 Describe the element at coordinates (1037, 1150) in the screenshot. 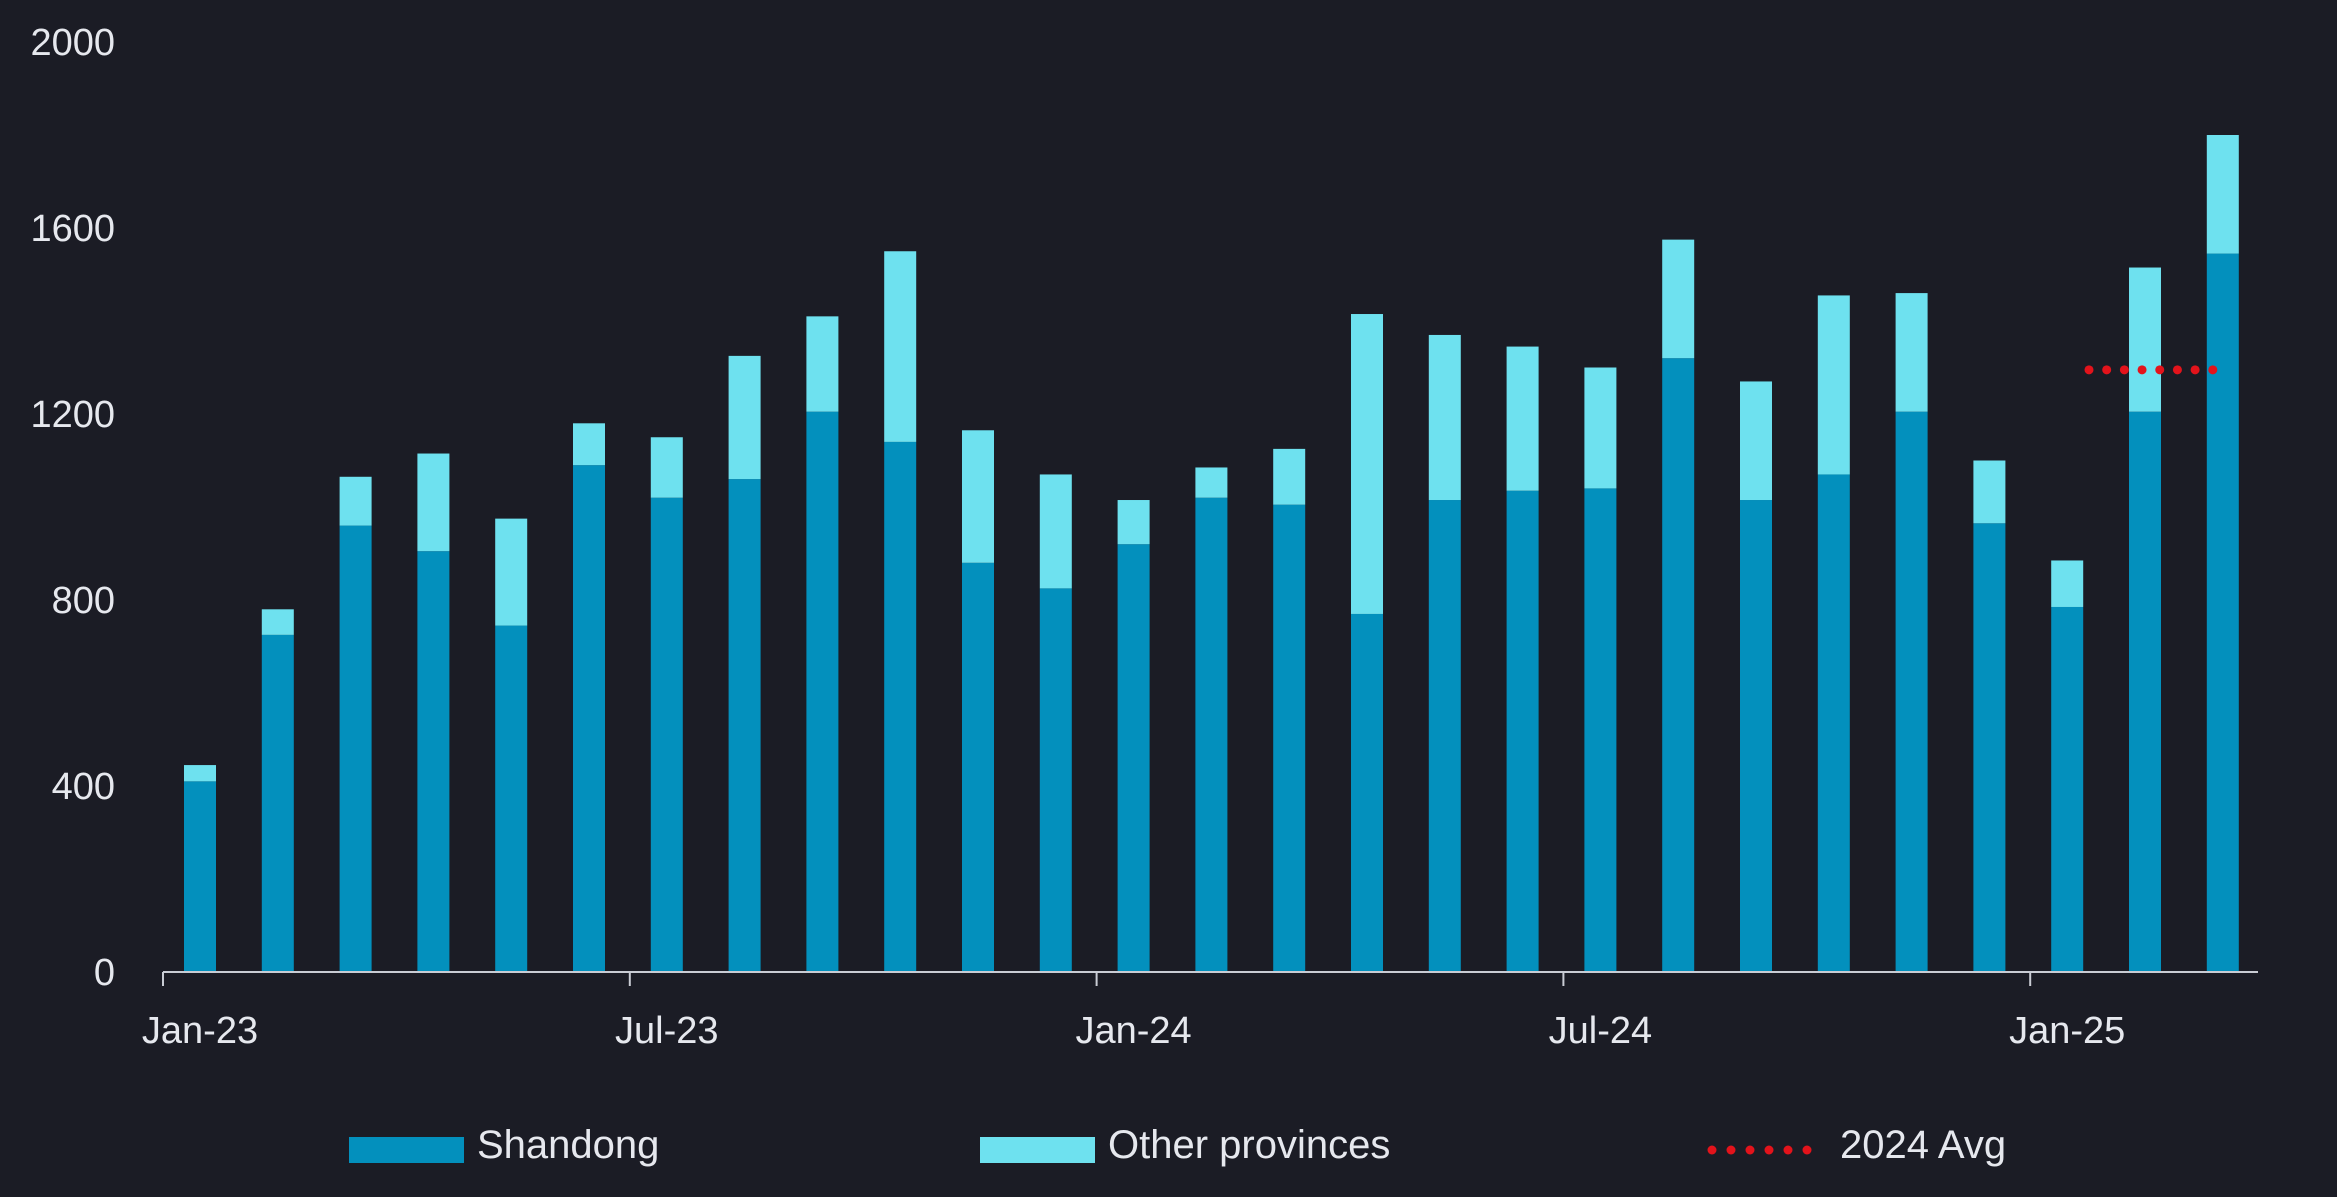

I see `legend-swatch-other-provinces` at that location.